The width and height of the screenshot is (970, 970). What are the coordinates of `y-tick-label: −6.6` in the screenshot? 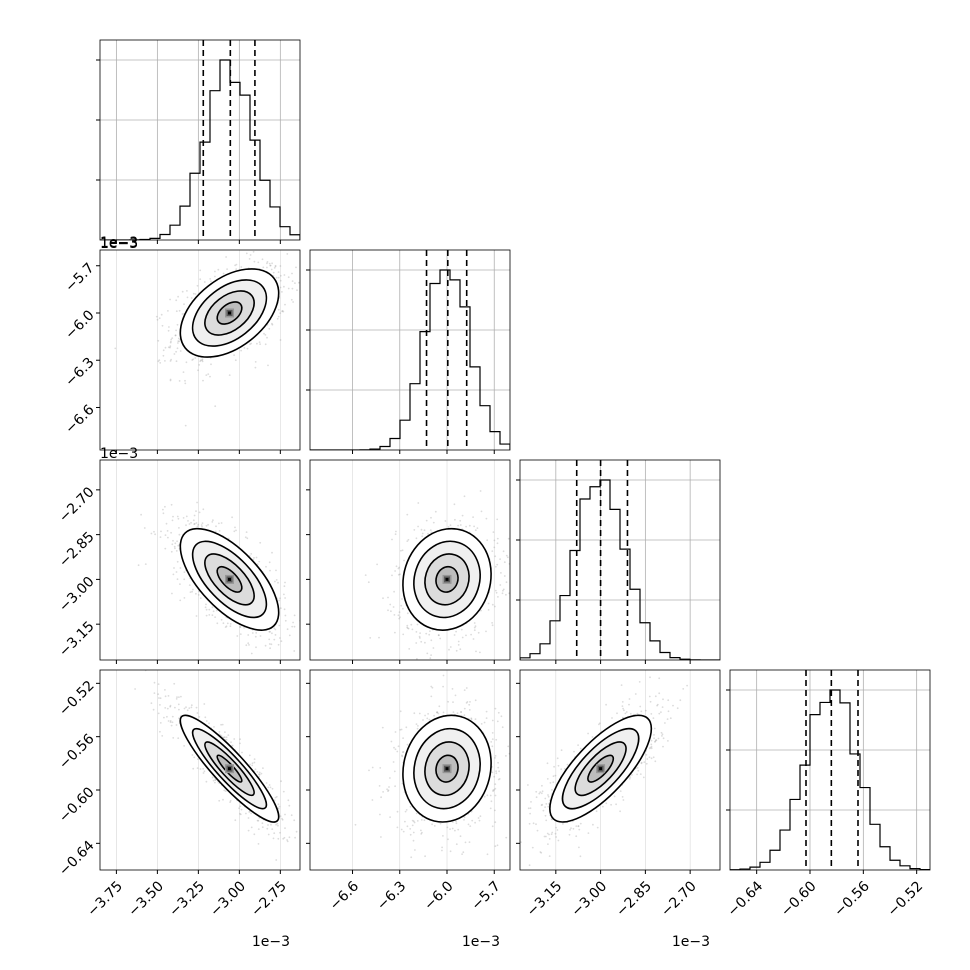 It's located at (79, 419).